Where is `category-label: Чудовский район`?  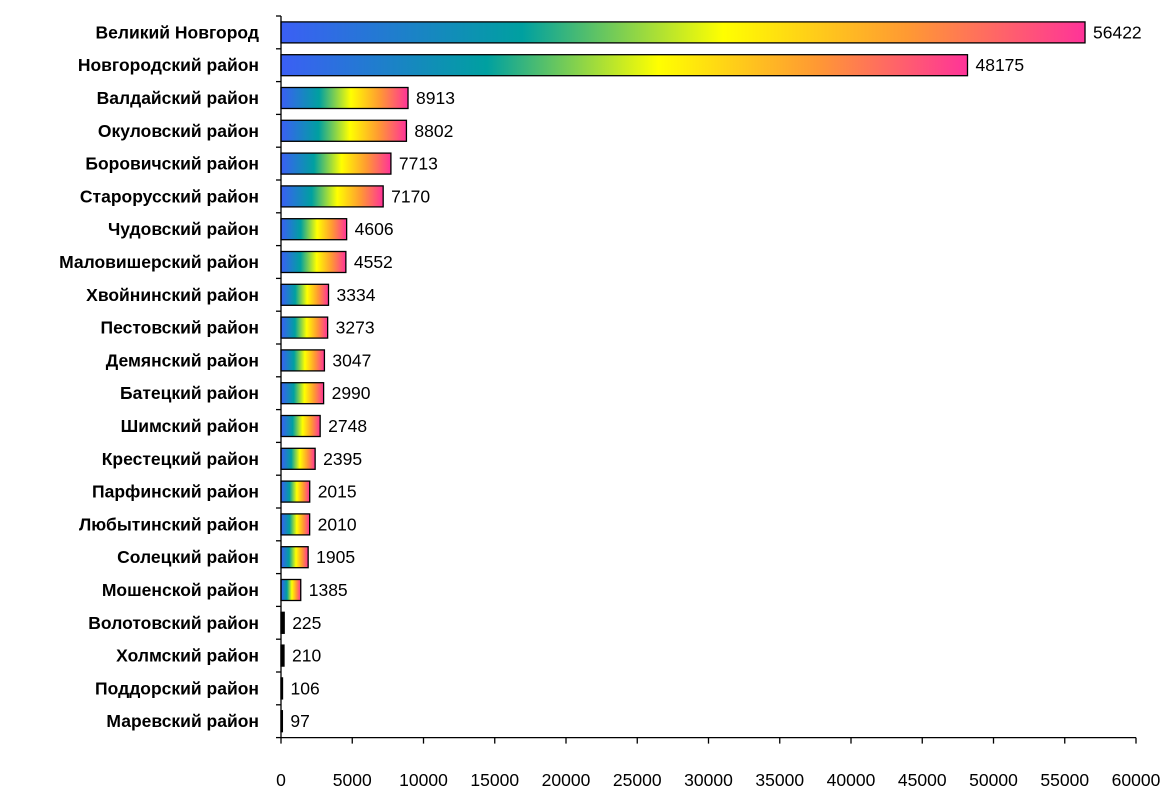 category-label: Чудовский район is located at coordinates (183, 229).